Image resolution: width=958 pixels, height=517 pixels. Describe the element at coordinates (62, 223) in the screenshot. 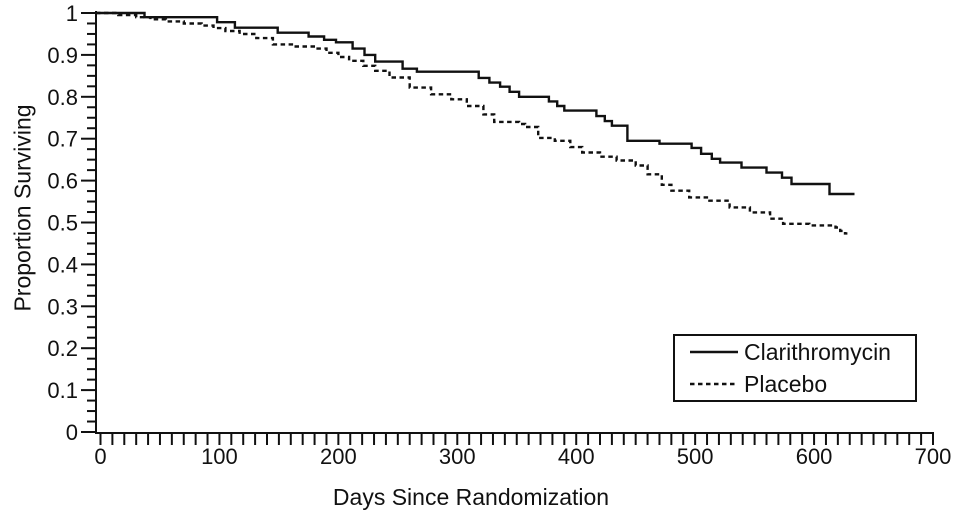

I see `y-tick-label: 0.5` at that location.